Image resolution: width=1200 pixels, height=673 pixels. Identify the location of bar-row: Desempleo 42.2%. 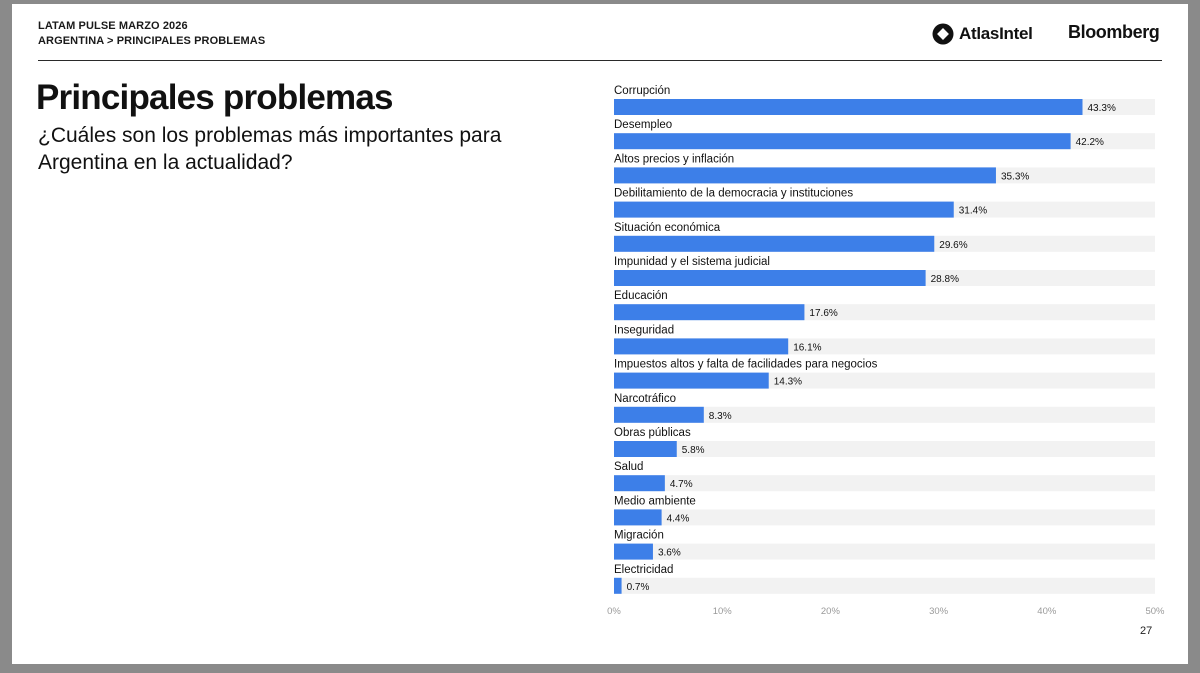
(884, 134).